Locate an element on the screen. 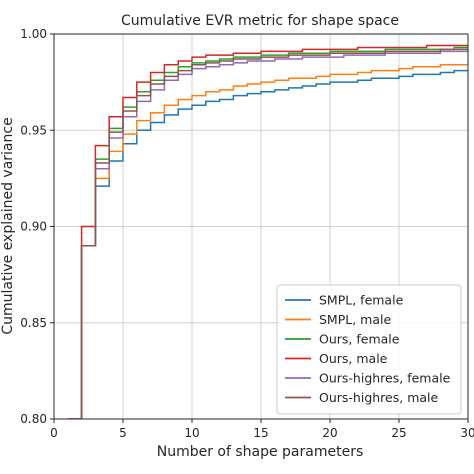 This screenshot has height=474, width=474. x-tick-label: 25 is located at coordinates (398, 433).